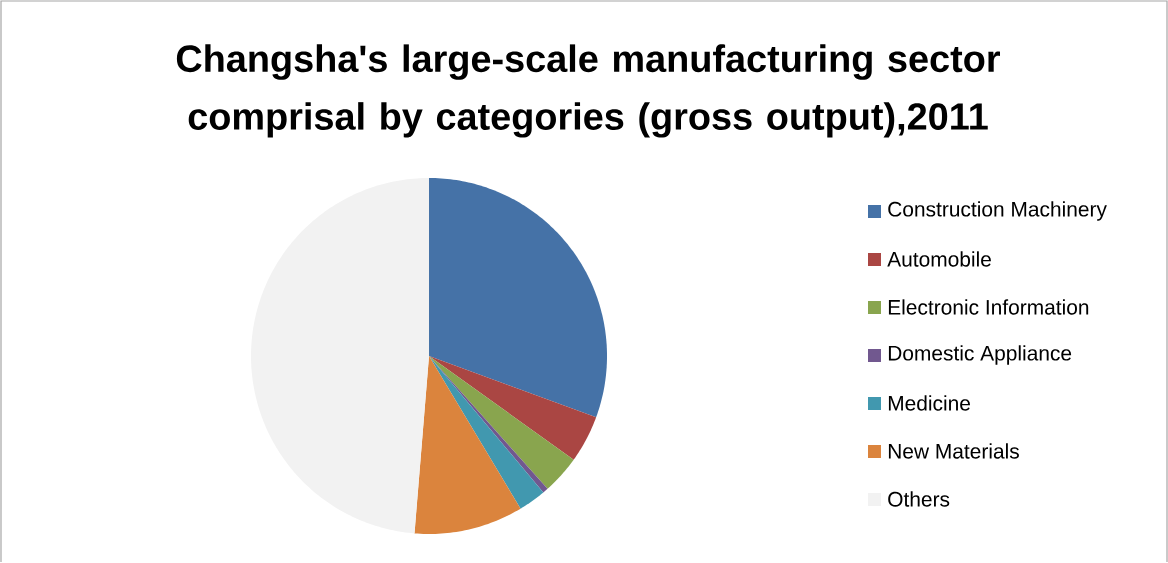  What do you see at coordinates (988, 307) in the screenshot?
I see `legend-label: Electronic Information` at bounding box center [988, 307].